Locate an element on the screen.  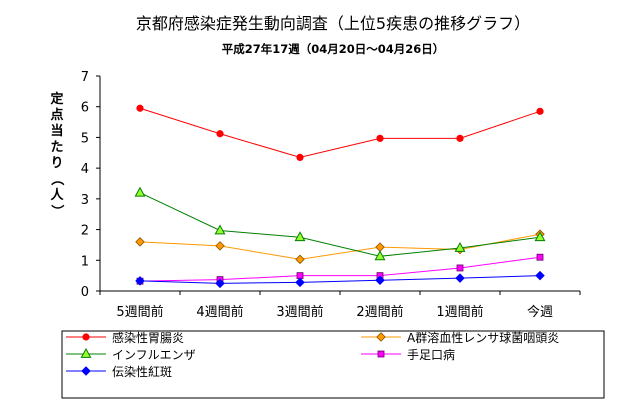
x-tick-label: 5週間前 is located at coordinates (139, 312).